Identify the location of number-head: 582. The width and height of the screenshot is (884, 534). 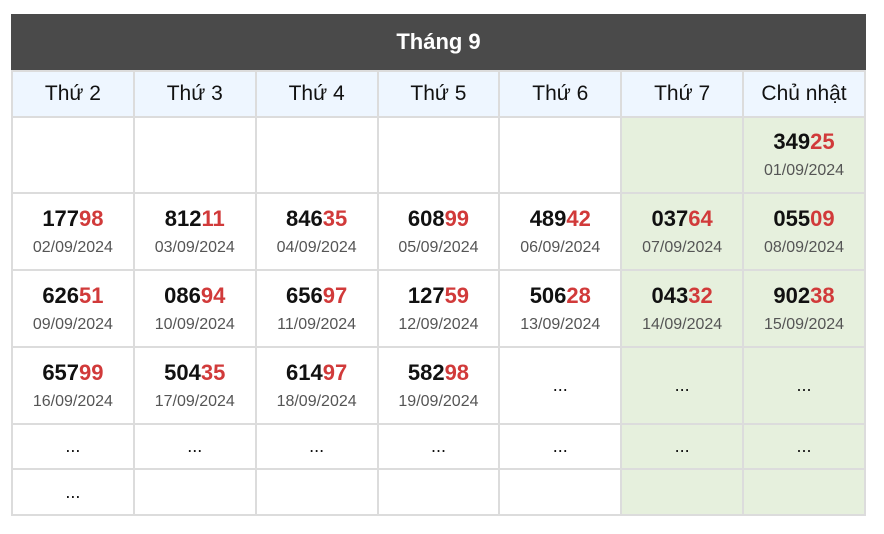
(426, 372).